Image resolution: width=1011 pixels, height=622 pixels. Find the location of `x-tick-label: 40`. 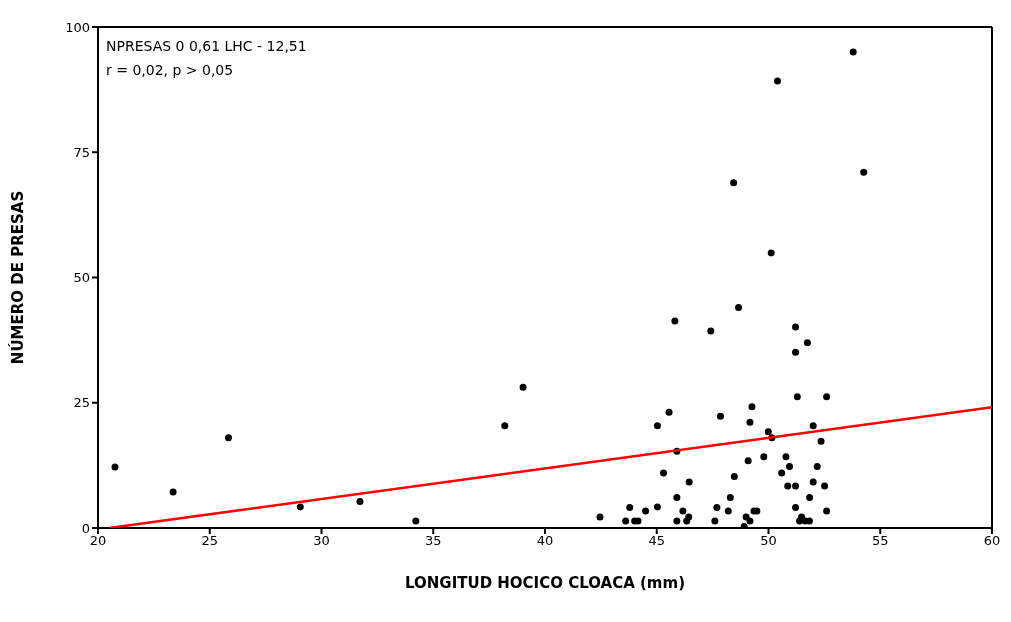

x-tick-label: 40 is located at coordinates (545, 541).